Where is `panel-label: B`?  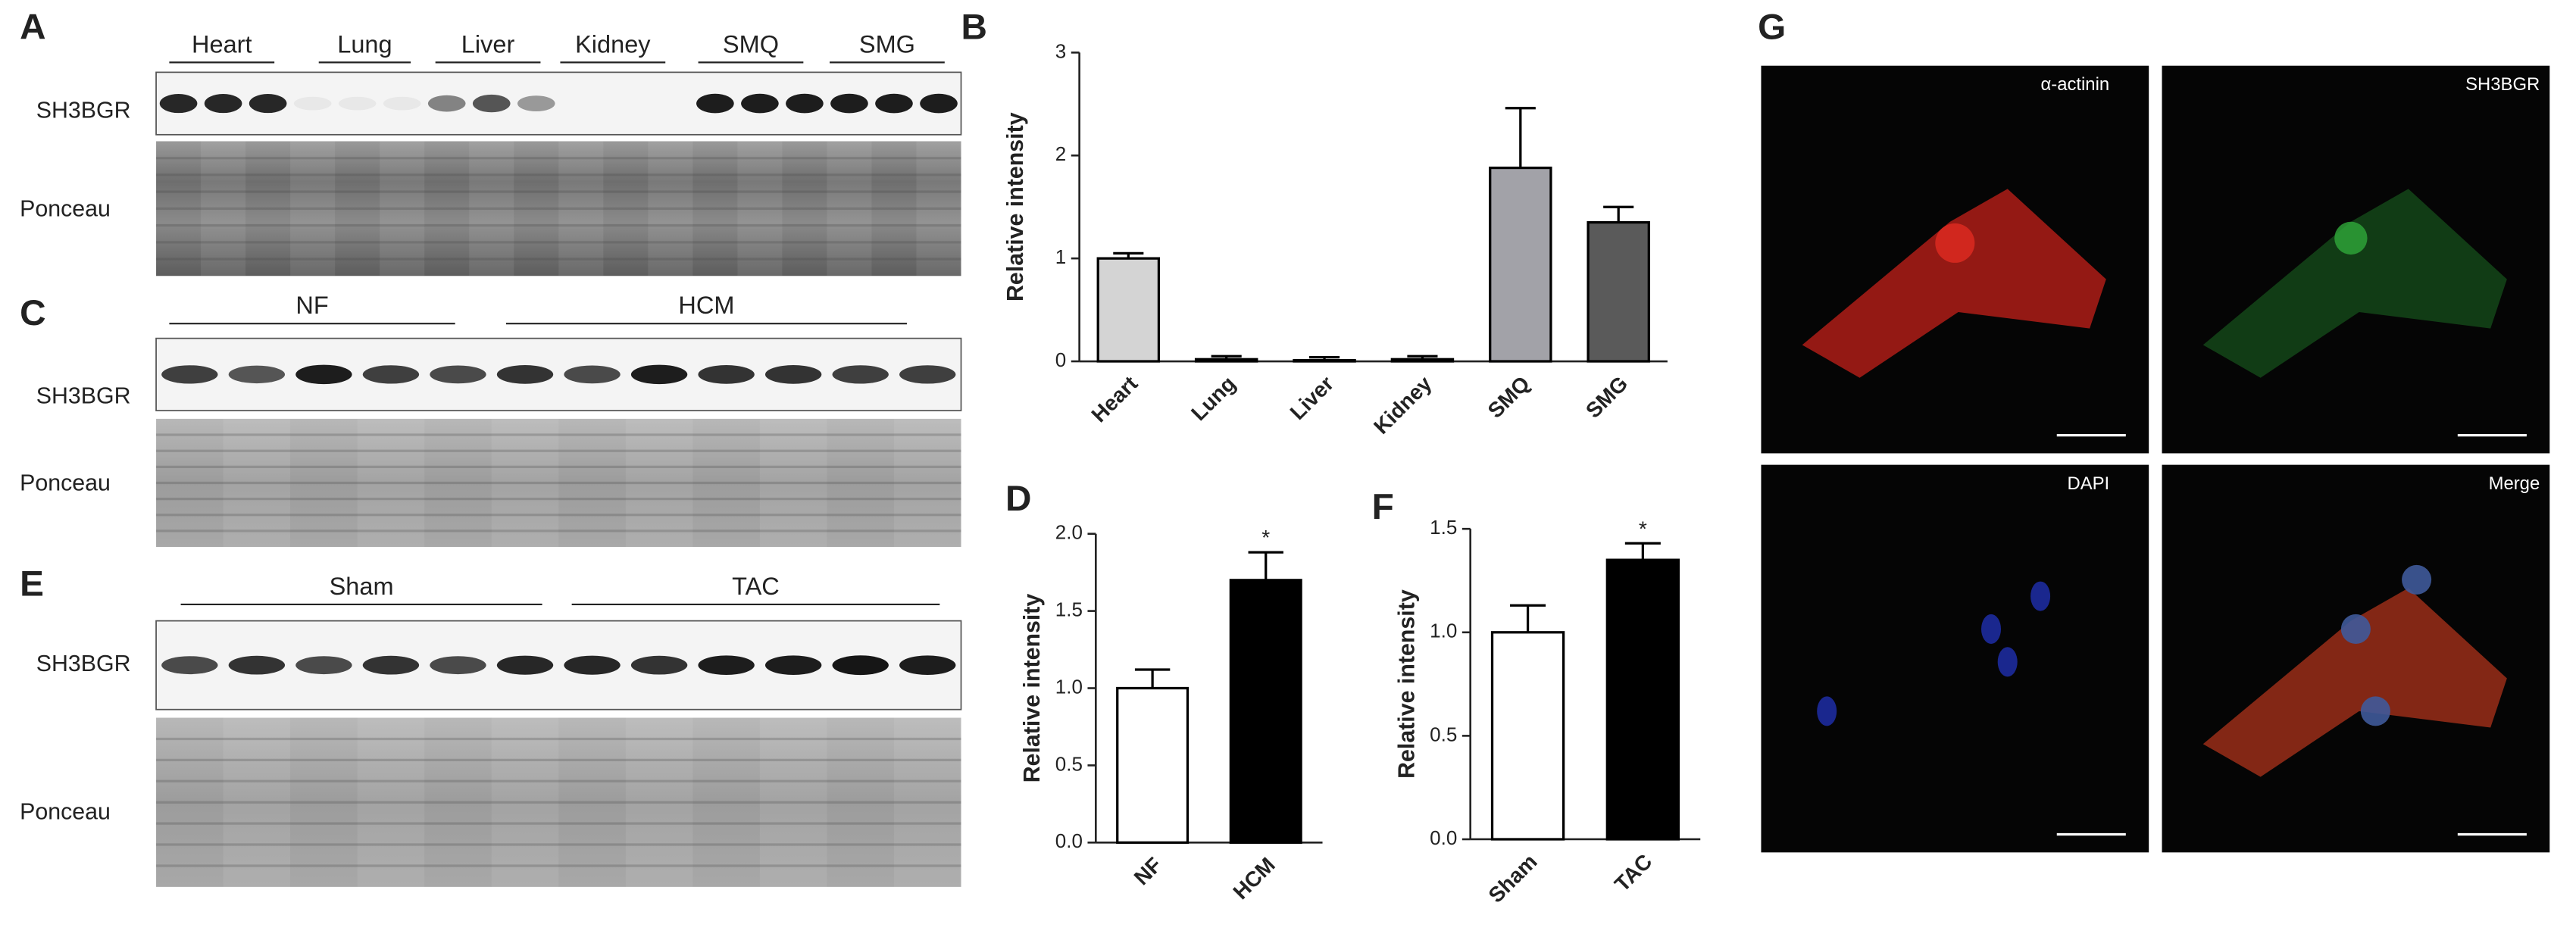
panel-label: B is located at coordinates (974, 28).